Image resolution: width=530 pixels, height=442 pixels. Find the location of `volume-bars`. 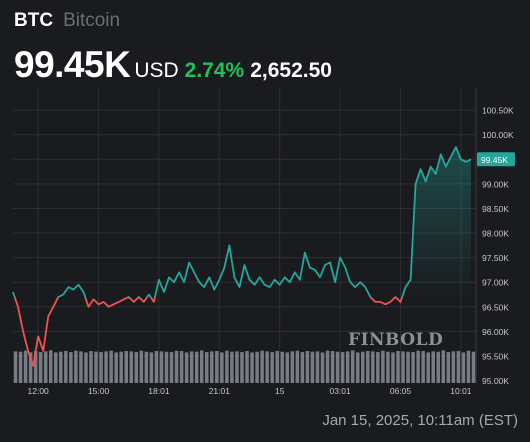

volume-bars is located at coordinates (244, 366).